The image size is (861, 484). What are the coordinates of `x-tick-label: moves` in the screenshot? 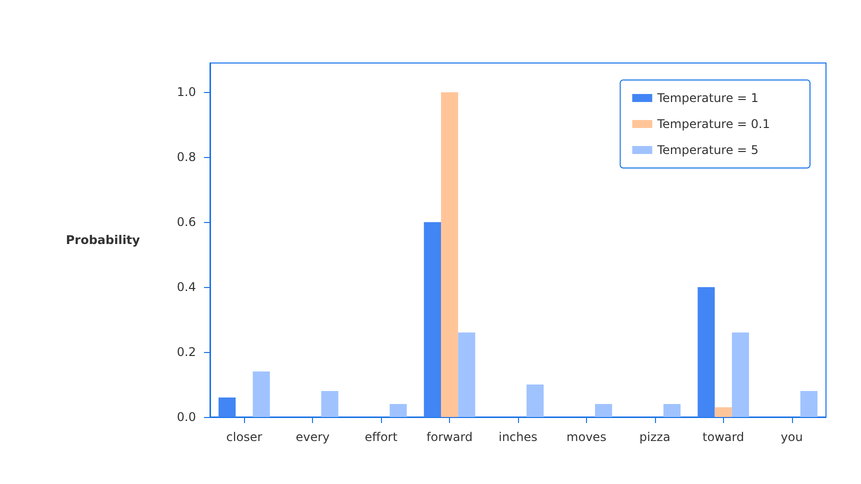 It's located at (586, 437).